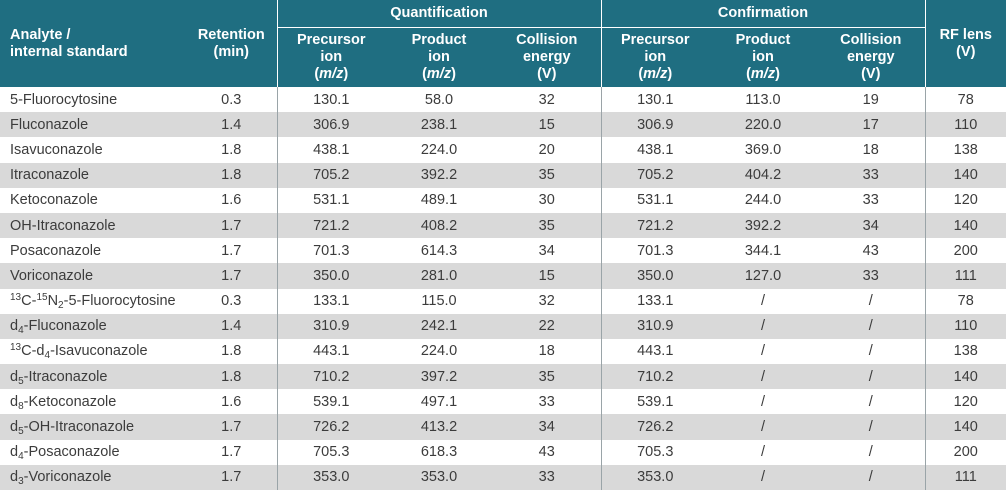  Describe the element at coordinates (33, 351) in the screenshot. I see `analyte-name-part: C-d` at that location.